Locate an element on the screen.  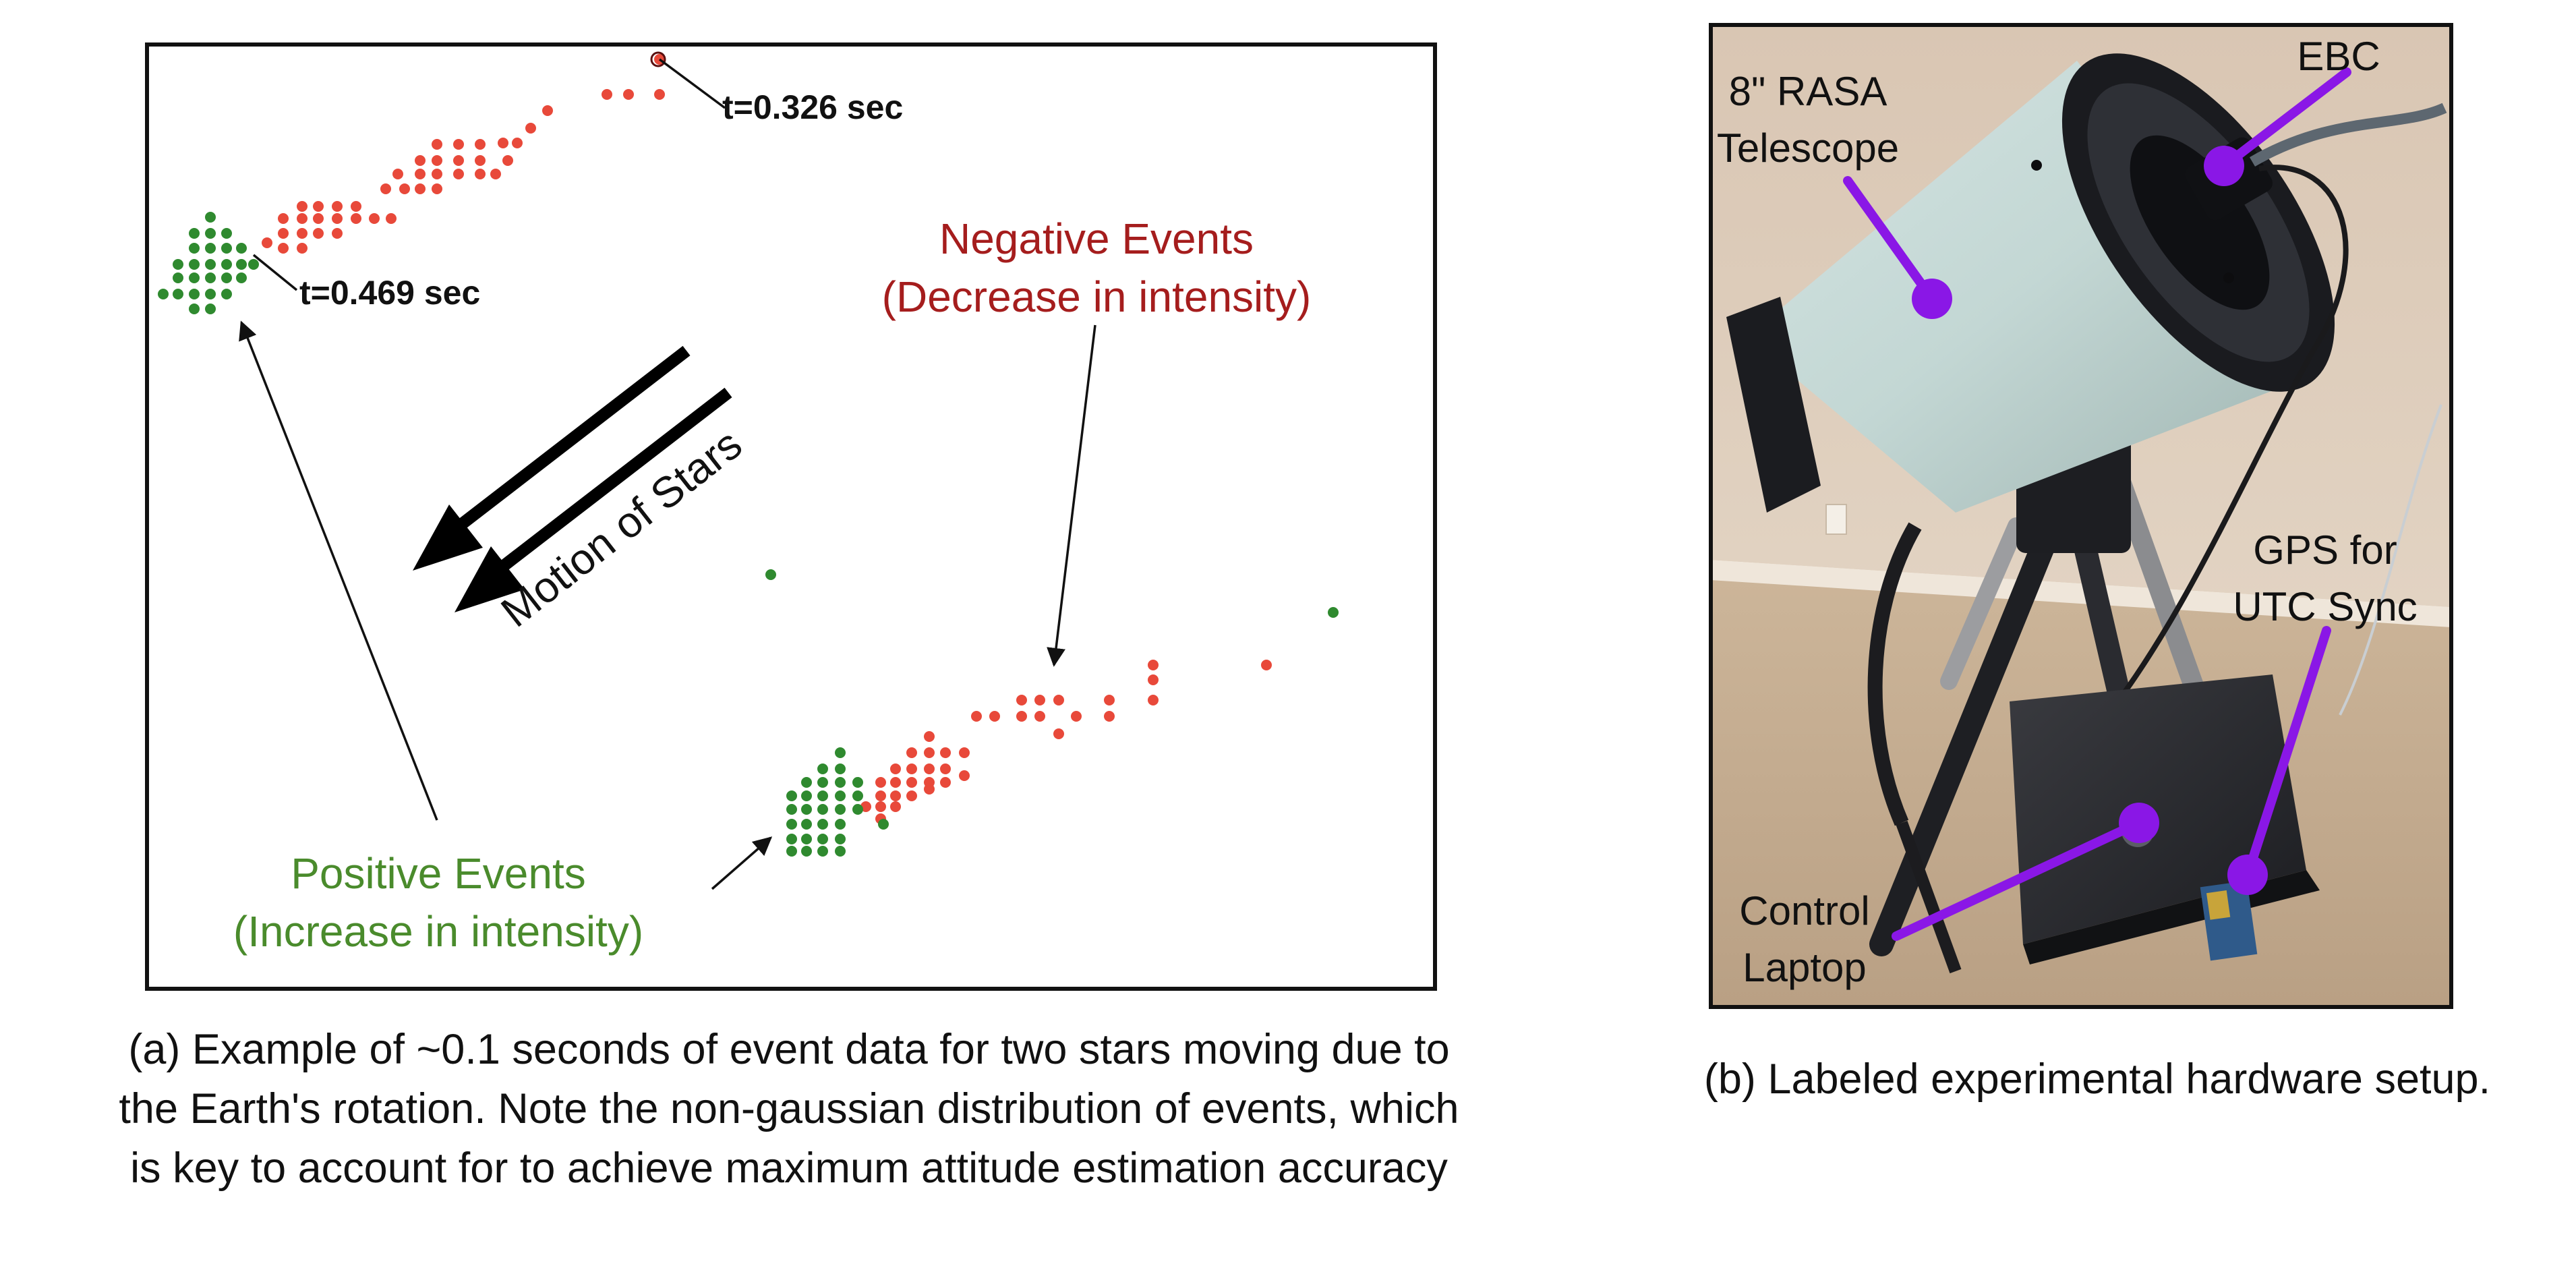
caption-b: (b) Labeled experimental hardware setup. is located at coordinates (2097, 1079).